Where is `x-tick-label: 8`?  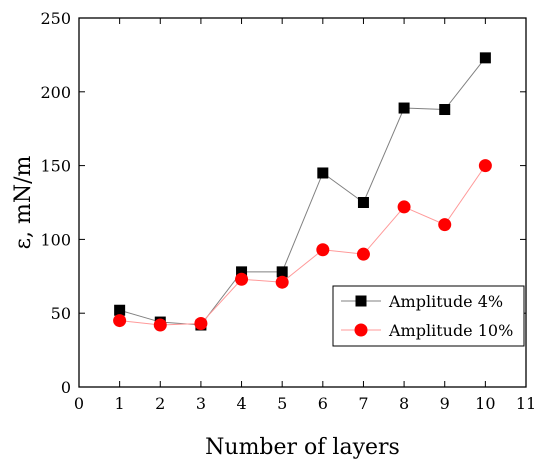 x-tick-label: 8 is located at coordinates (404, 403).